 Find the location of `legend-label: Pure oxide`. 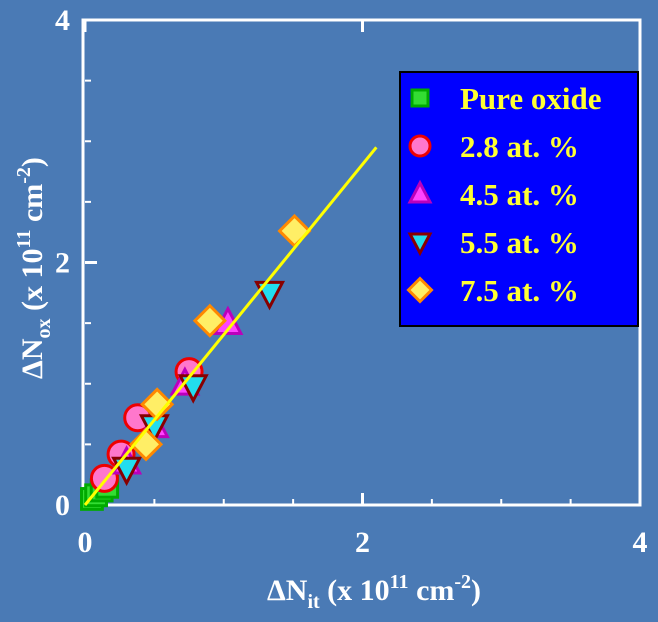

legend-label: Pure oxide is located at coordinates (531, 98).